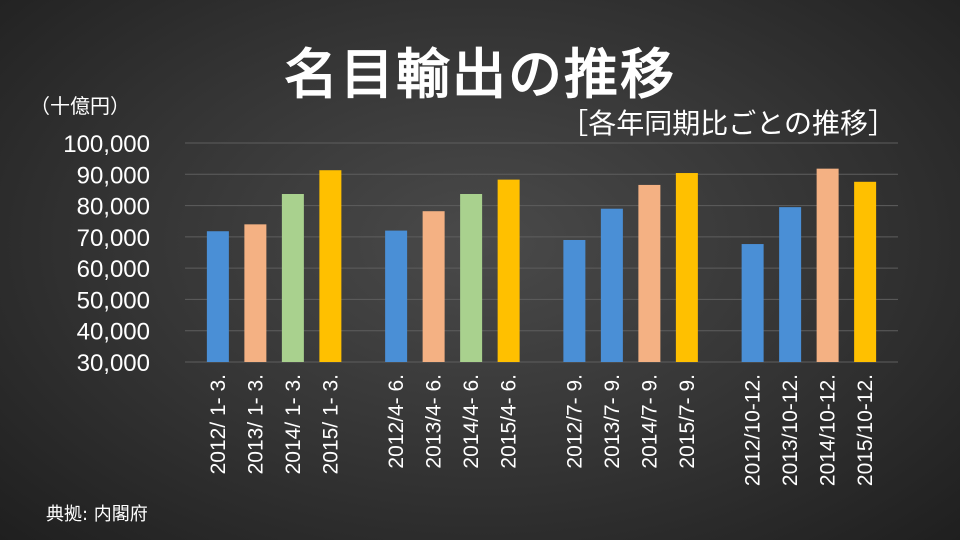 The height and width of the screenshot is (540, 960). What do you see at coordinates (790, 430) in the screenshot?
I see `x-tick-label: 2013/10-12.` at bounding box center [790, 430].